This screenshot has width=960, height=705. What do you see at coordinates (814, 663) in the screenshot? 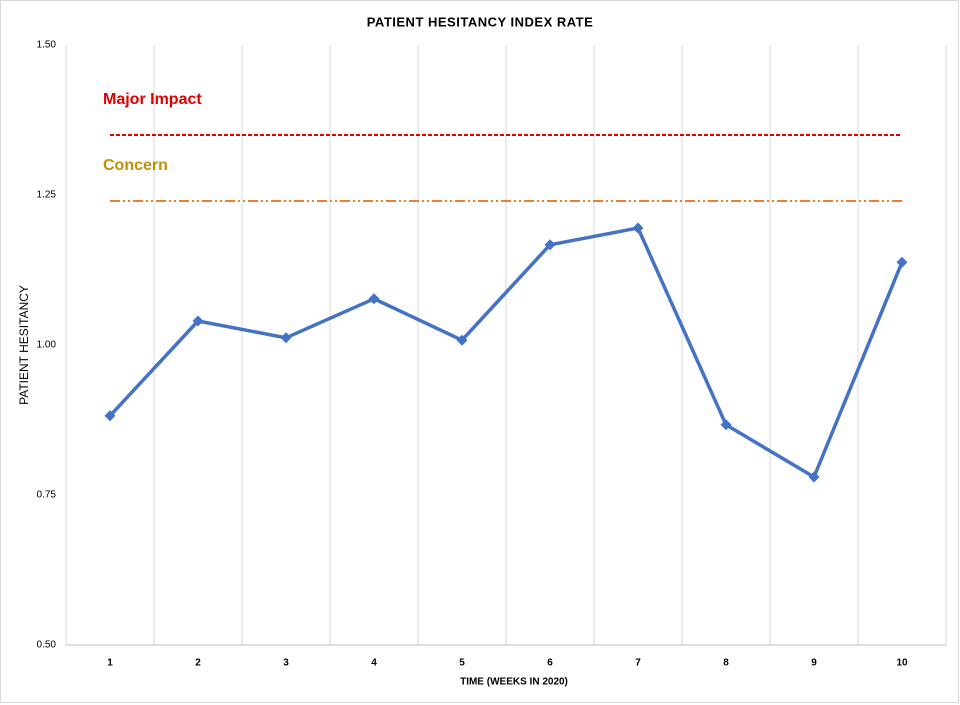
I see `x-tick-label: 9` at bounding box center [814, 663].